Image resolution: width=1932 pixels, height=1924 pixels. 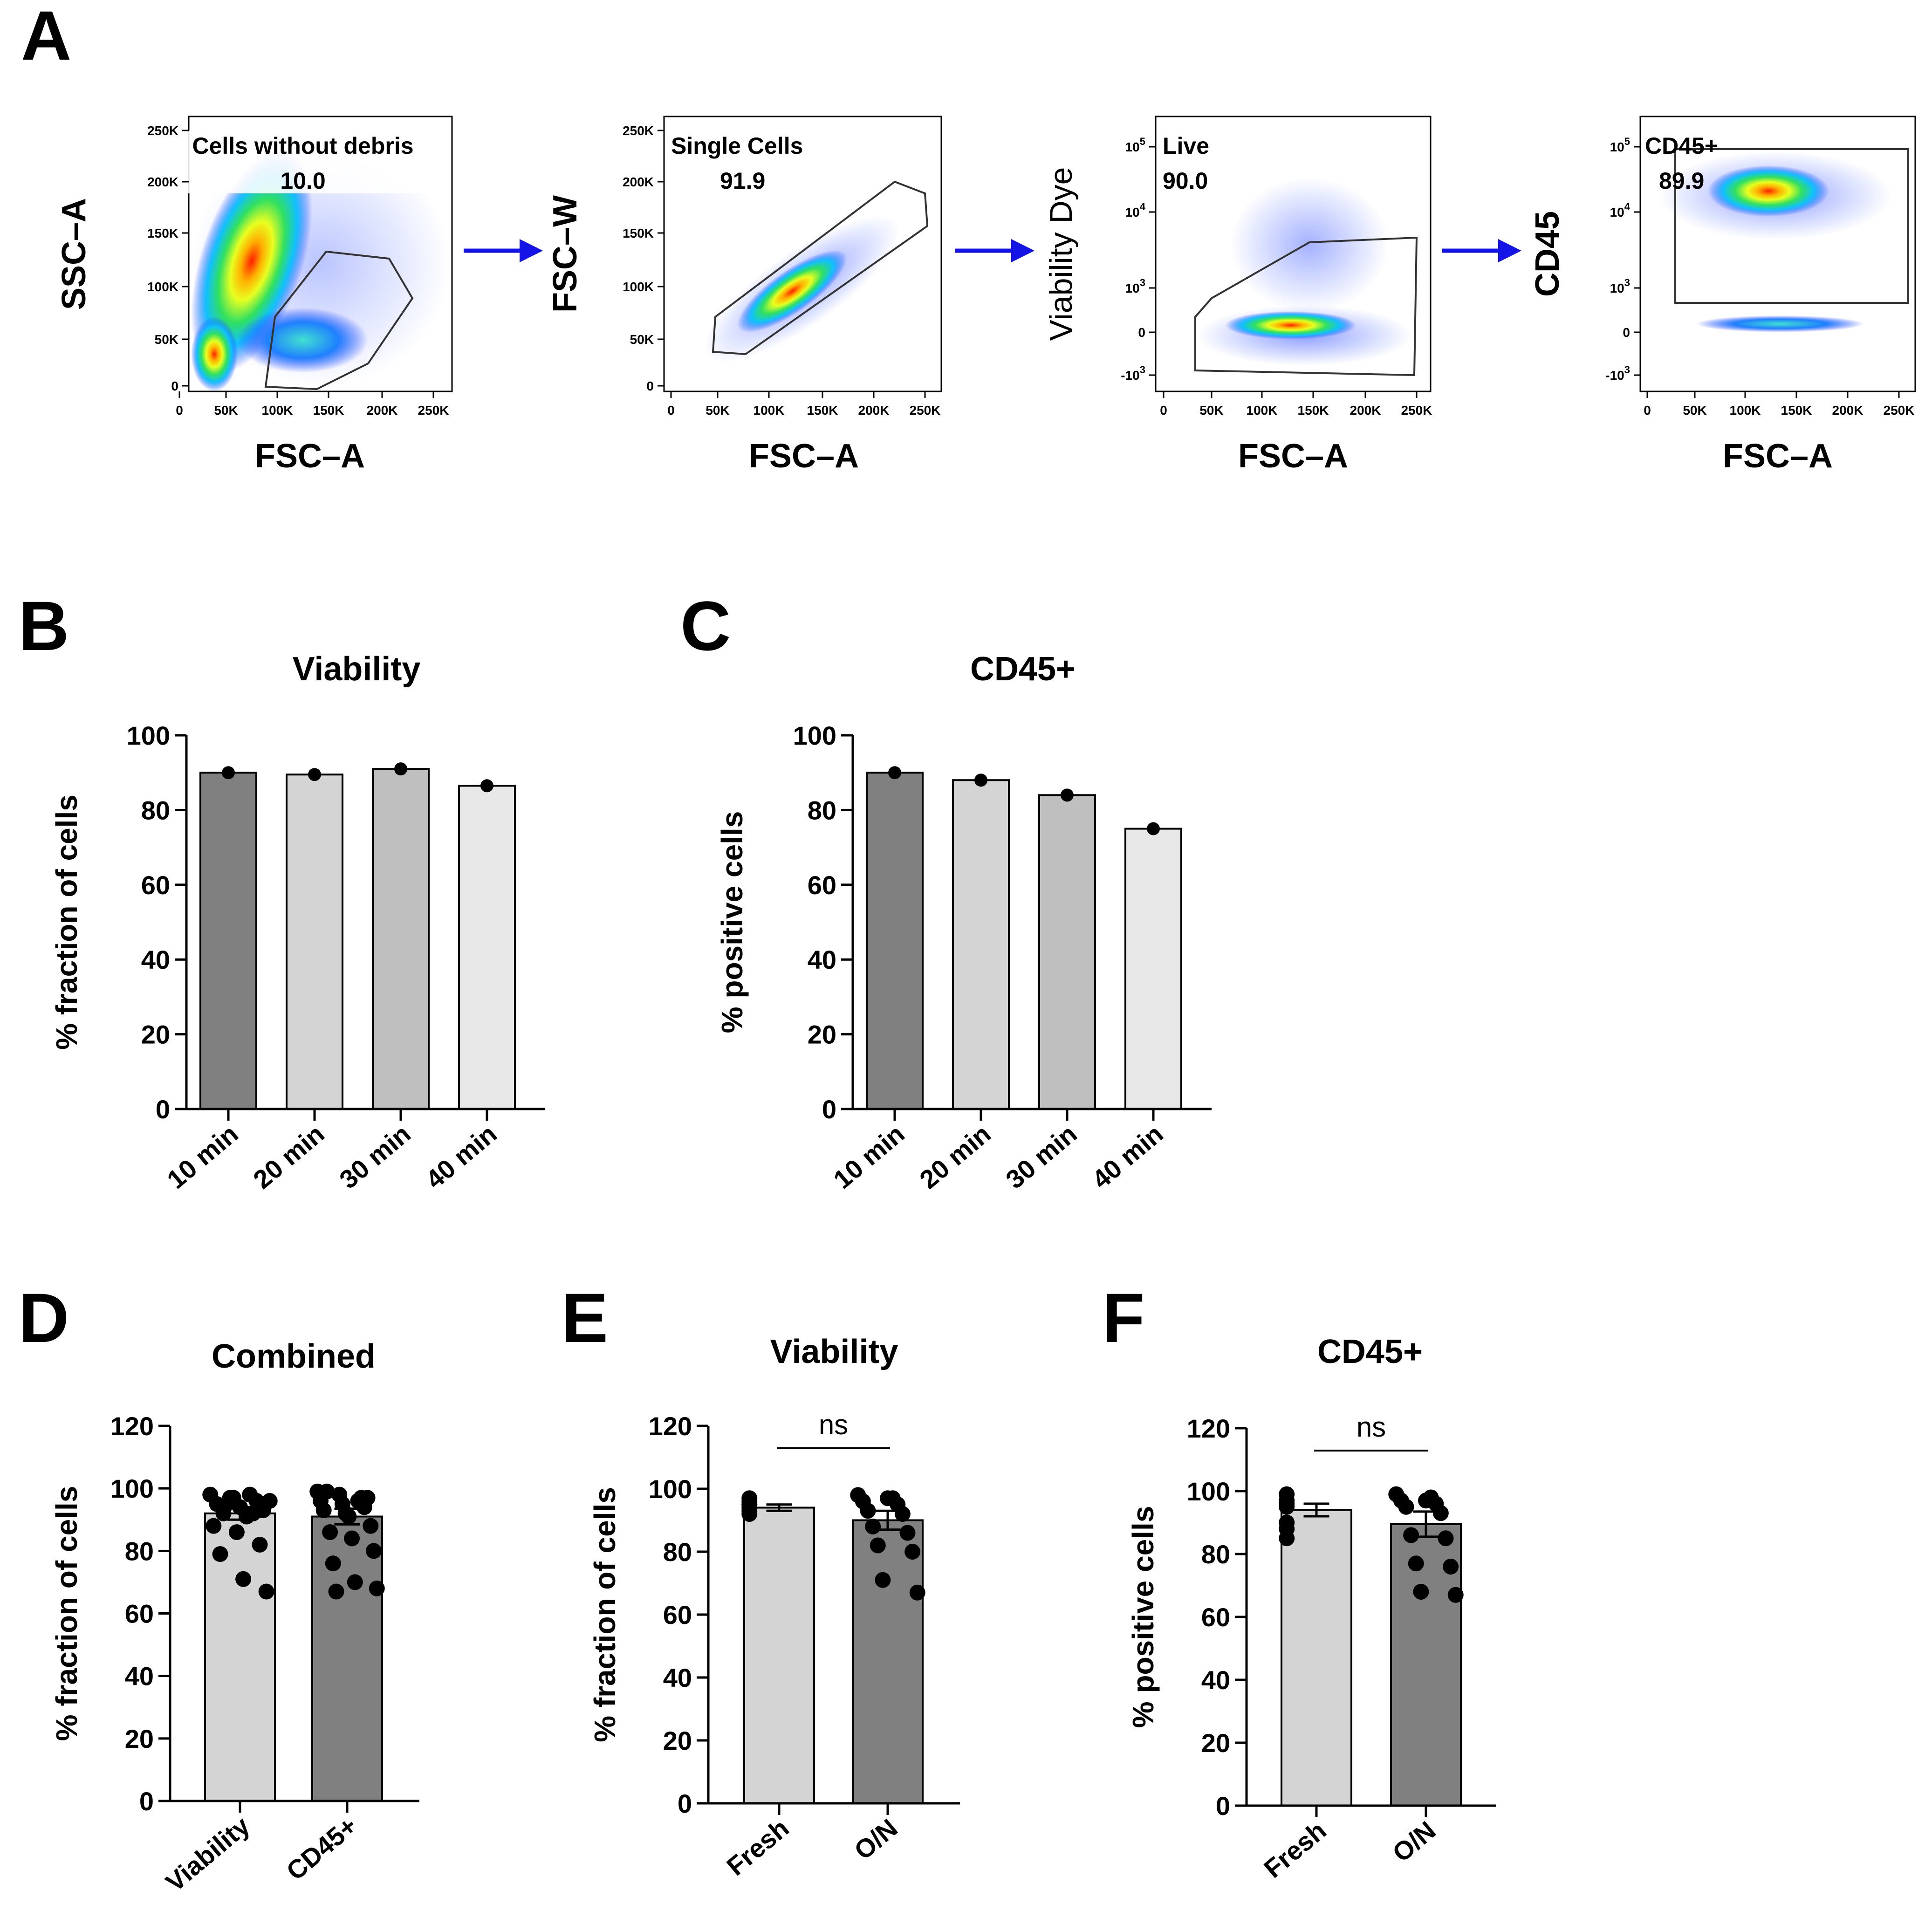 I want to click on x-axis-label: FSC–A, so click(x=1293, y=456).